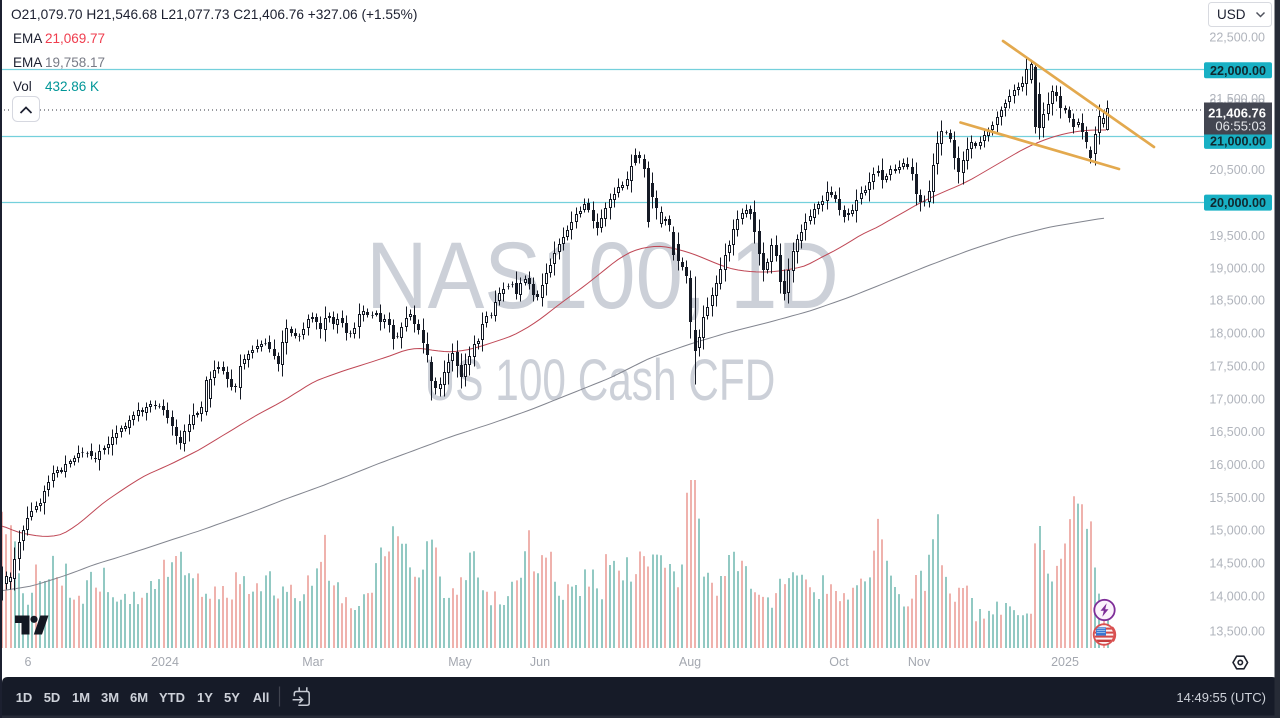 The width and height of the screenshot is (1280, 718). I want to click on svg-text: Mar, so click(313, 662).